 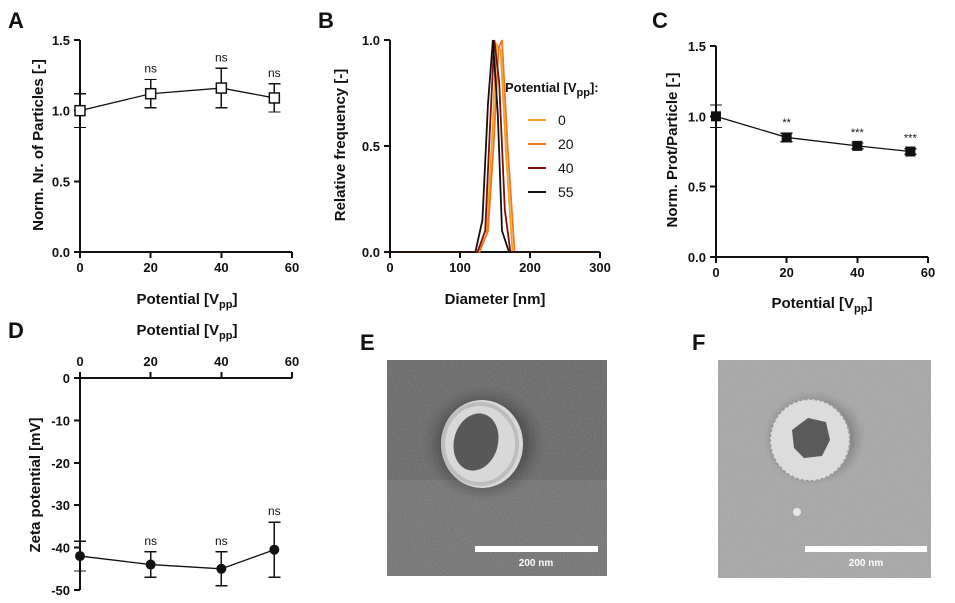 I want to click on chart-a-x-tick-label: 40, so click(x=221, y=267).